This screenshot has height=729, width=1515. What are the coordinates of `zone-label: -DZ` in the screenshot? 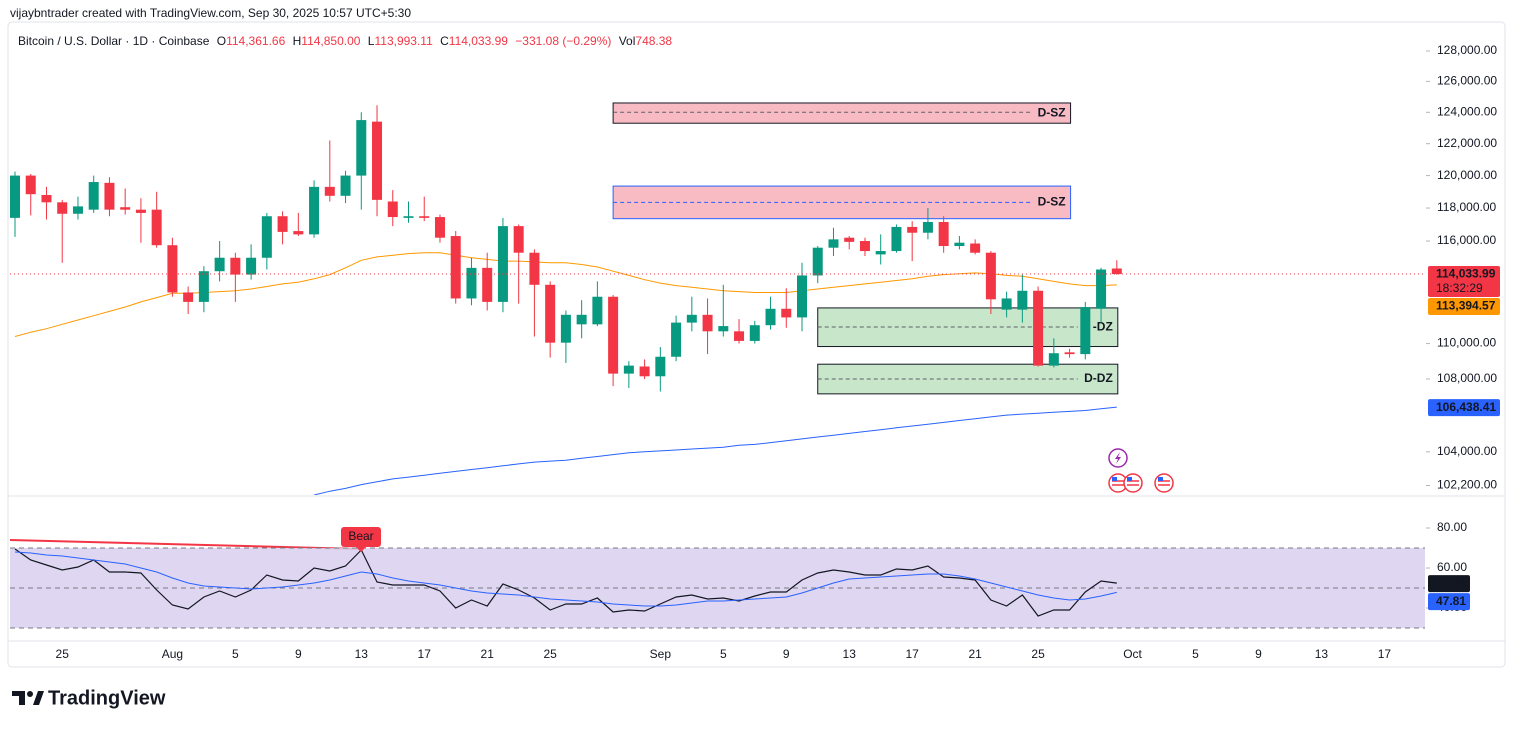 It's located at (1103, 326).